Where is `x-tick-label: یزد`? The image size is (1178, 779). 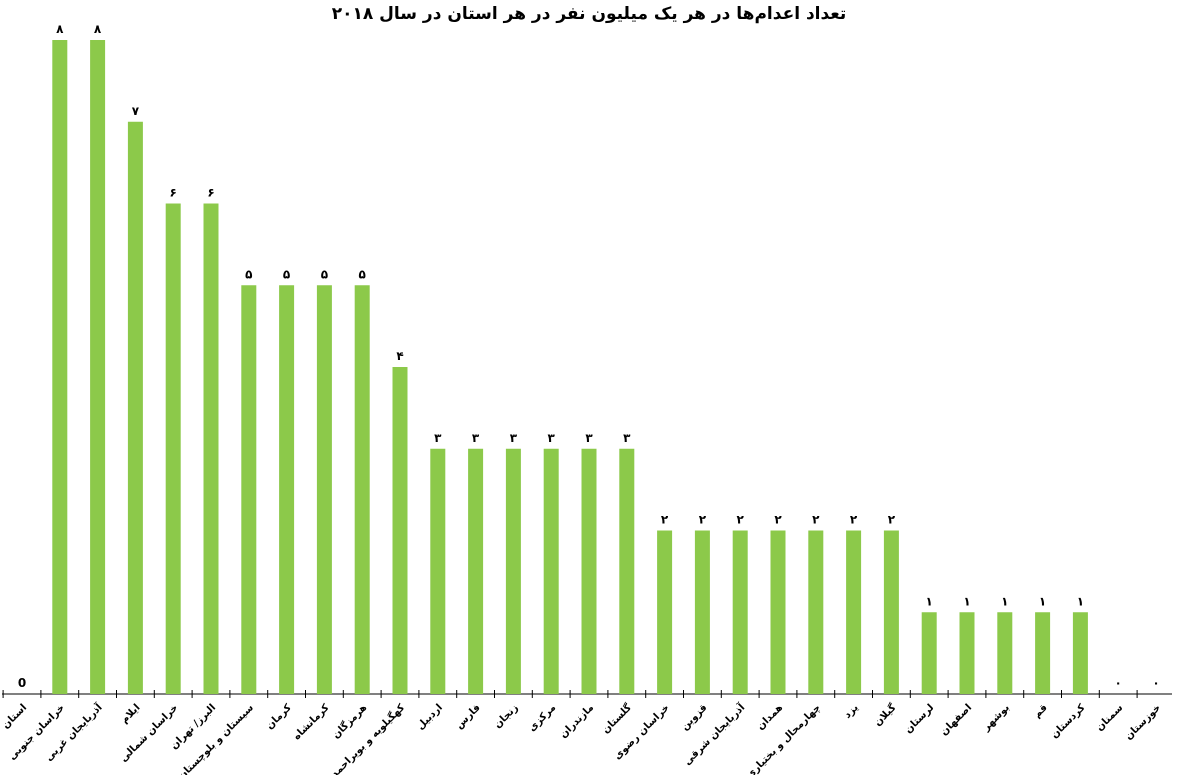 x-tick-label: یزد is located at coordinates (851, 711).